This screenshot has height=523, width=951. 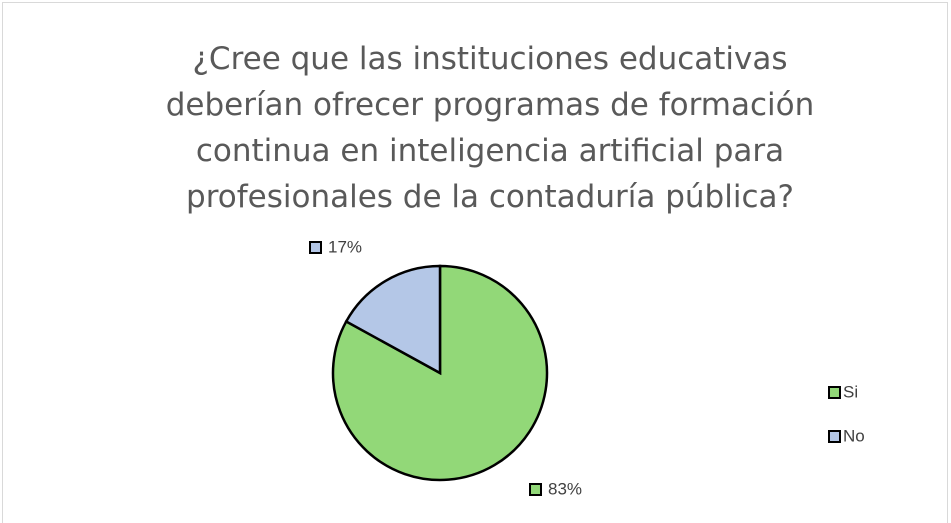 I want to click on data-label: 83%, so click(x=565, y=488).